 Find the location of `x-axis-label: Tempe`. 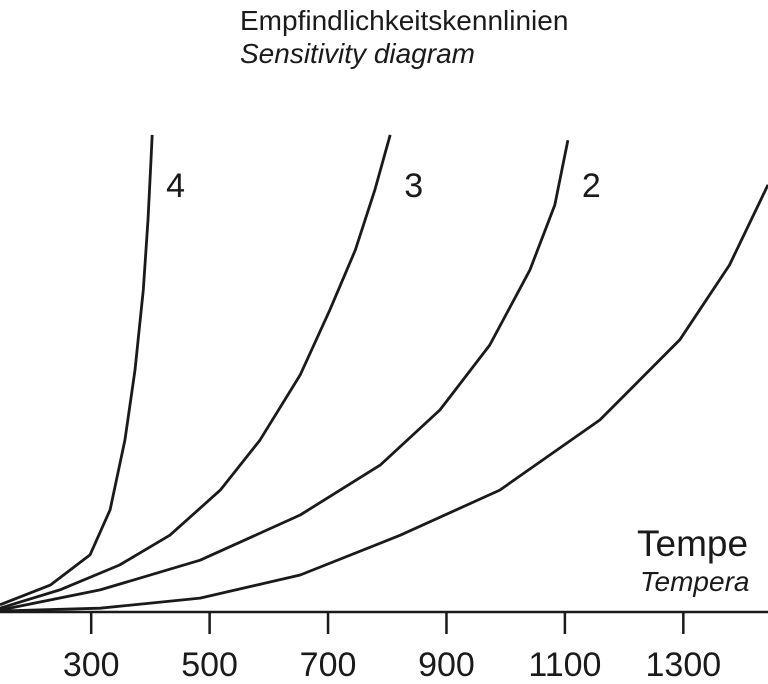

x-axis-label: Tempe is located at coordinates (692, 543).